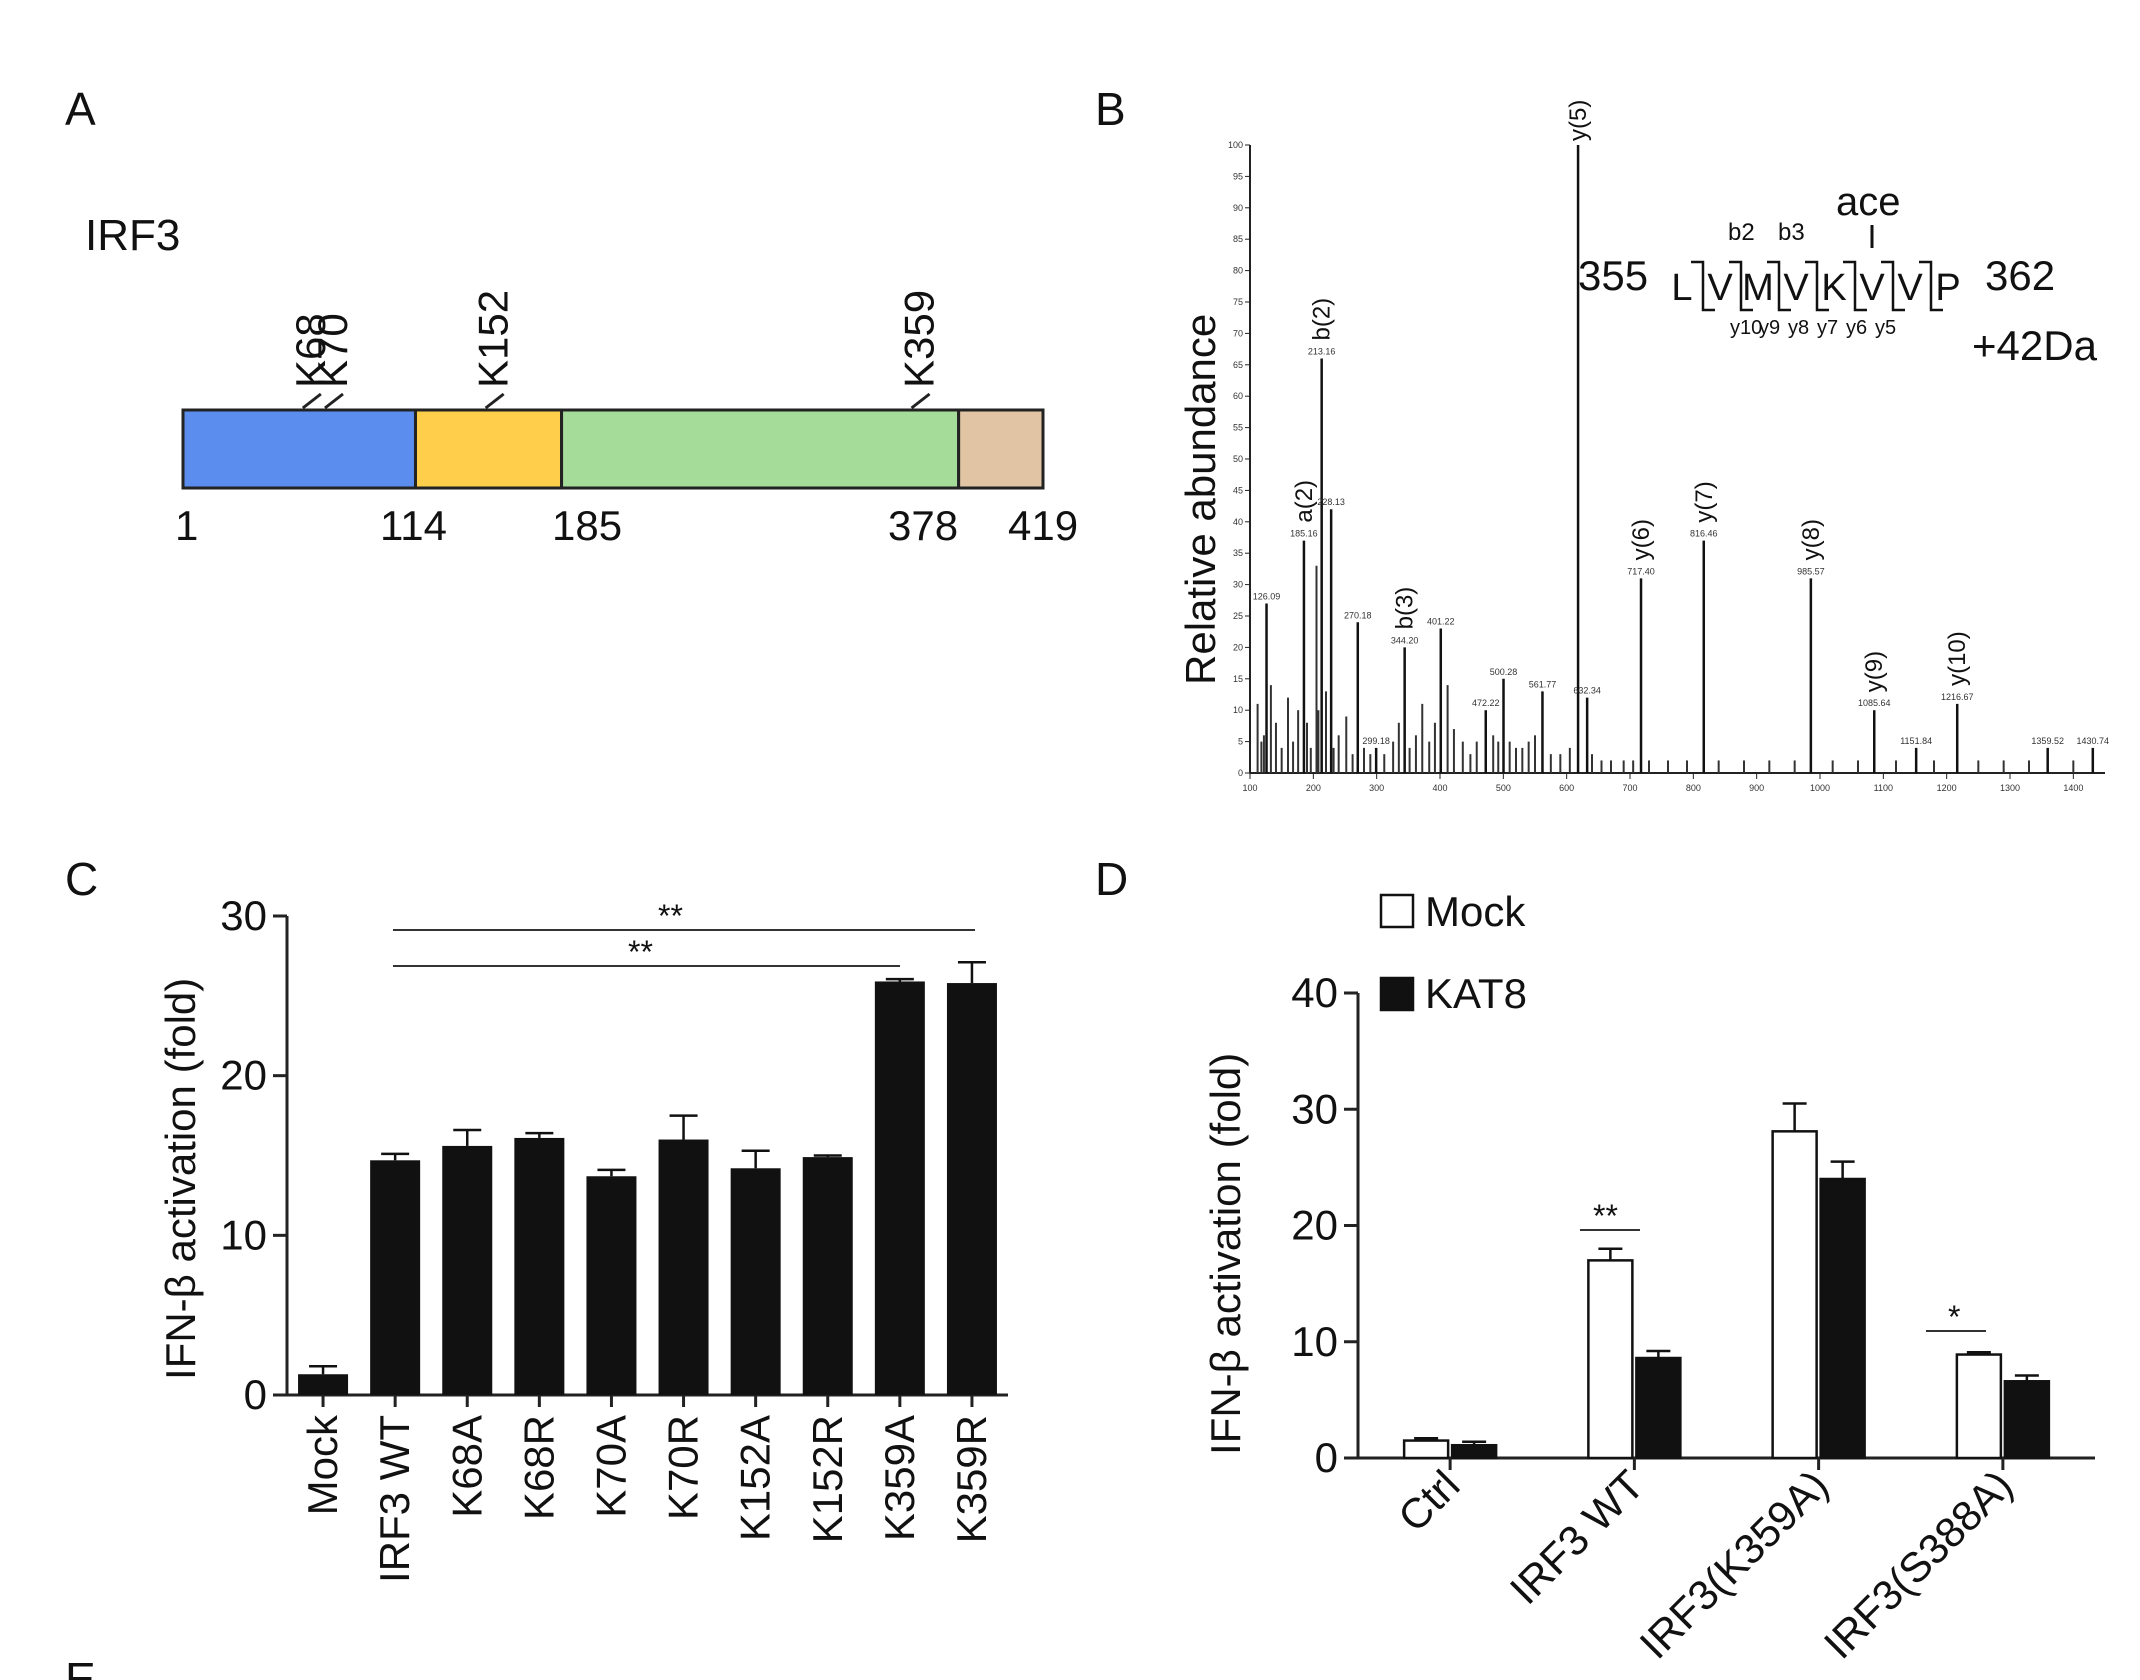 This screenshot has height=1680, width=2140. Describe the element at coordinates (255, 1394) in the screenshot. I see `y-tick-label-c: 0` at that location.